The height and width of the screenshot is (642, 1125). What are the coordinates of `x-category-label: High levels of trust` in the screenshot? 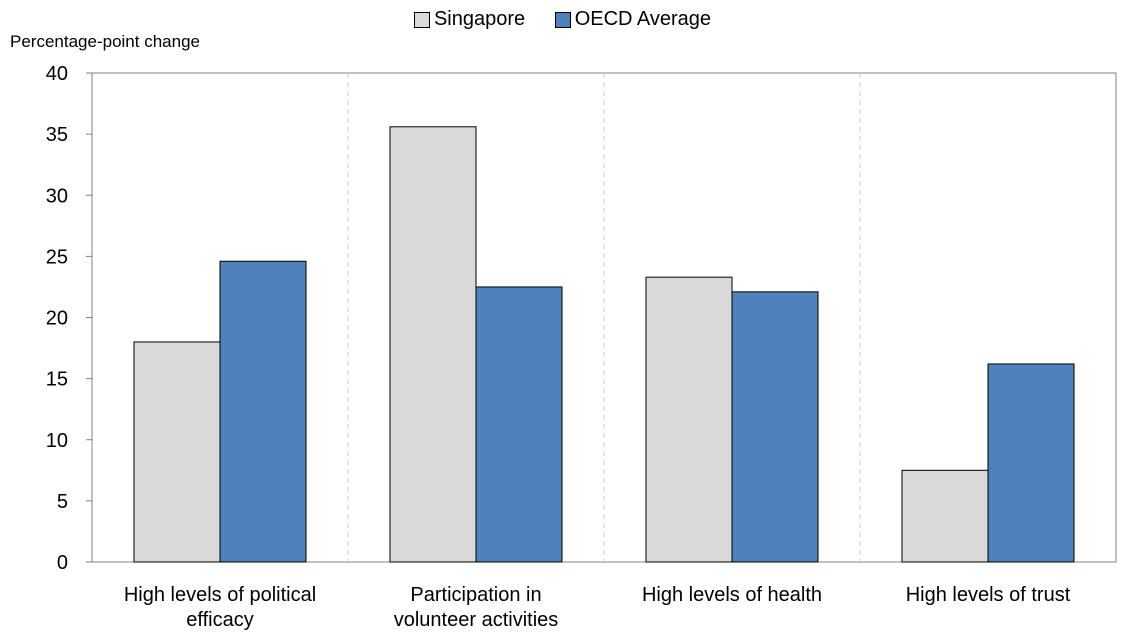 It's located at (988, 595).